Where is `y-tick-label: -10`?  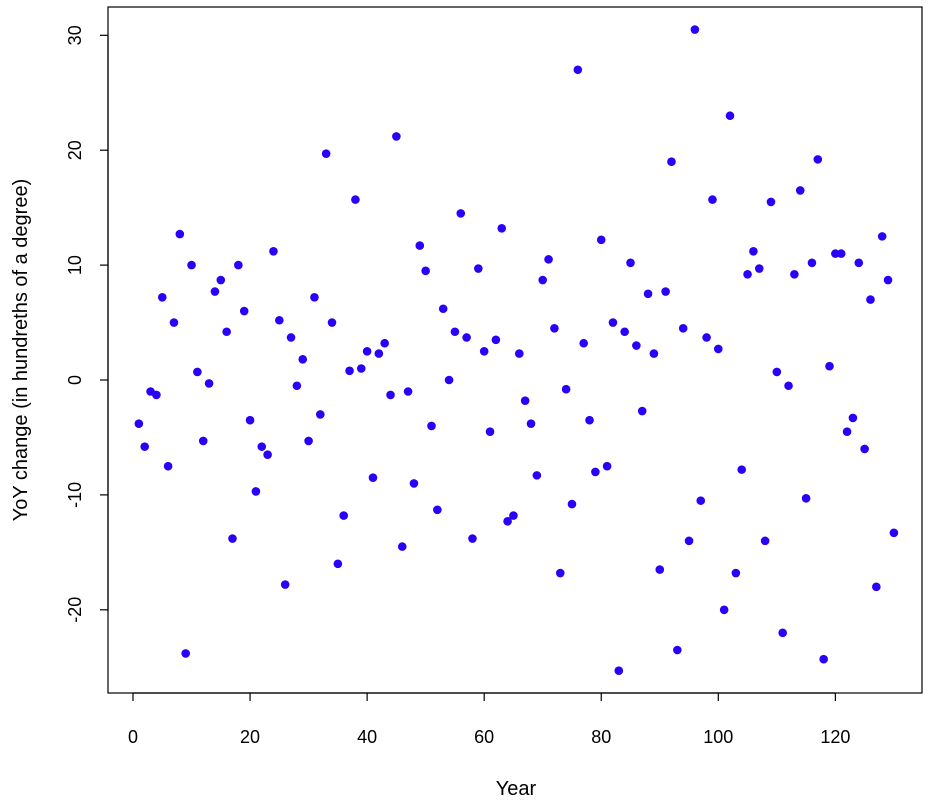 y-tick-label: -10 is located at coordinates (75, 495).